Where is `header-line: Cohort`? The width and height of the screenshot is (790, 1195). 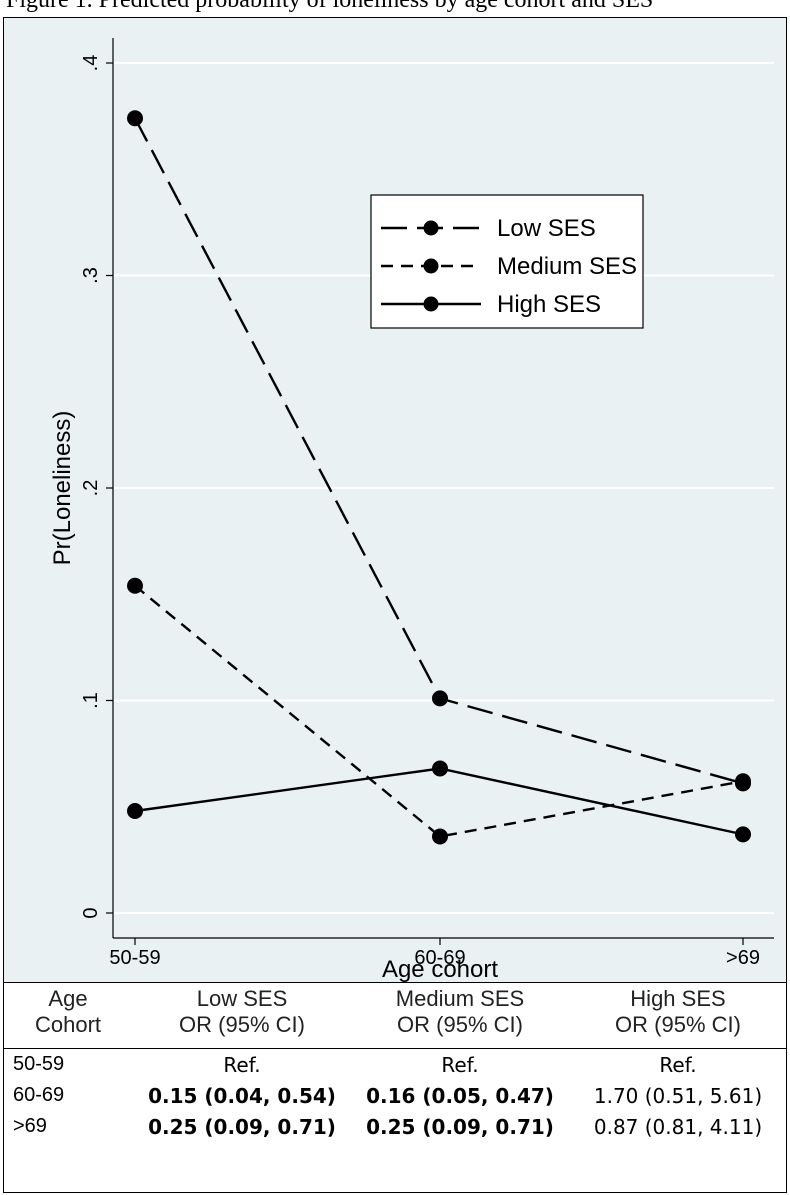 header-line: Cohort is located at coordinates (68, 1024).